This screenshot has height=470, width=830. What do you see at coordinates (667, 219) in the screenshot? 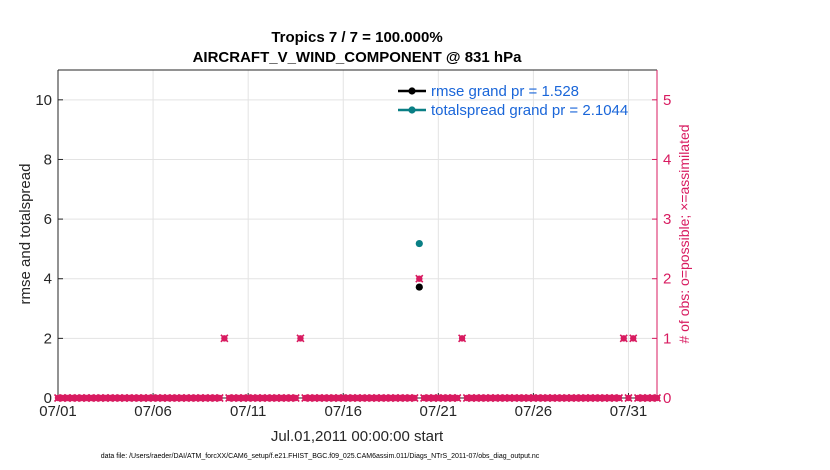
I see `y-right-tick-label-3: 3` at bounding box center [667, 219].